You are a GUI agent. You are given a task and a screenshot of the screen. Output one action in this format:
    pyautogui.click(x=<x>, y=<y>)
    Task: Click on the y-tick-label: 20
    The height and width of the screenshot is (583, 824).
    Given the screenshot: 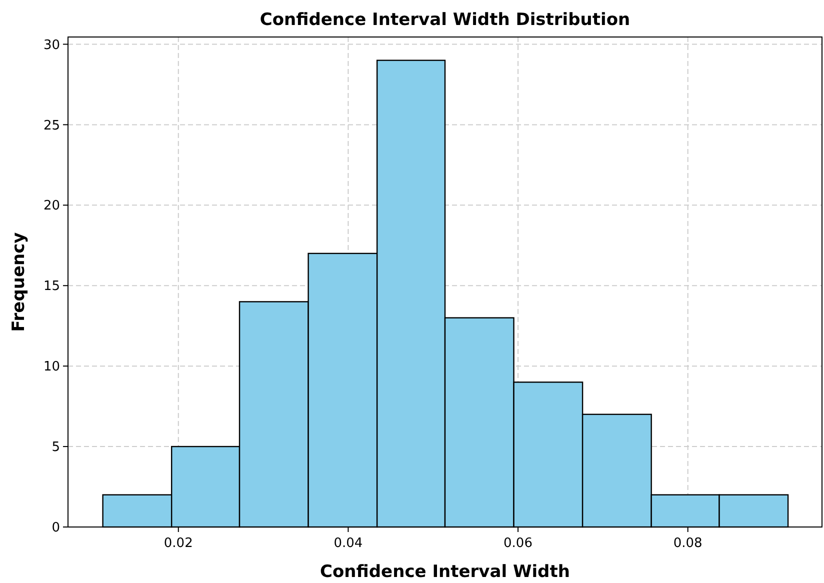 What is the action you would take?
    pyautogui.click(x=51, y=206)
    